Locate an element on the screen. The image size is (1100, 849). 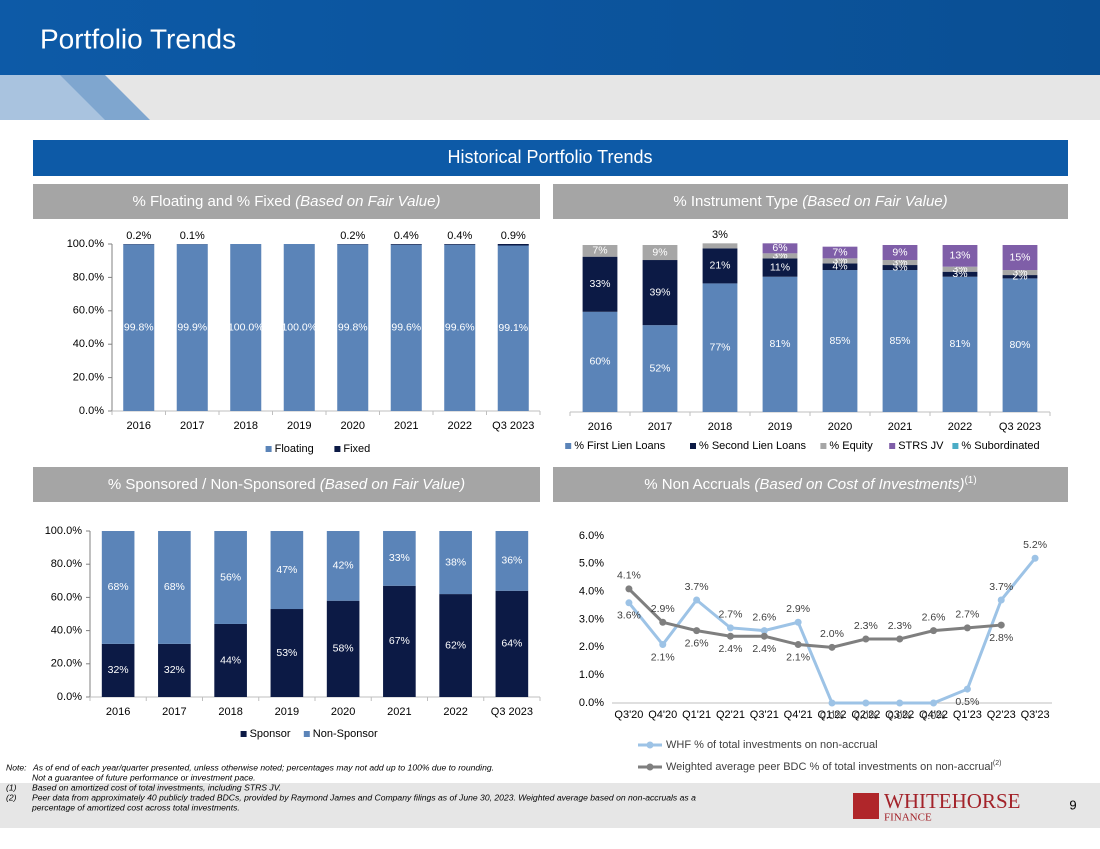
data-label: 0.4% is located at coordinates (406, 236).